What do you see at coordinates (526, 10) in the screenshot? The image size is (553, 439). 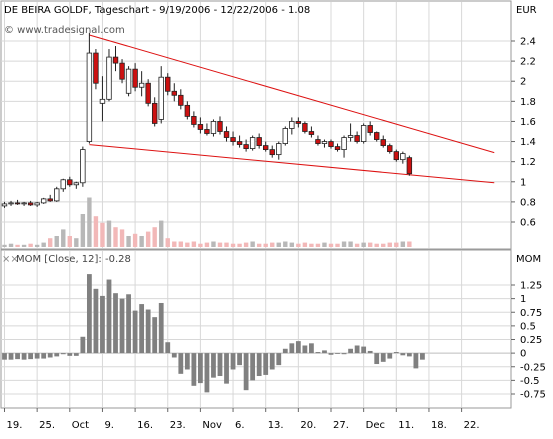 I see `currency-label: EUR` at bounding box center [526, 10].